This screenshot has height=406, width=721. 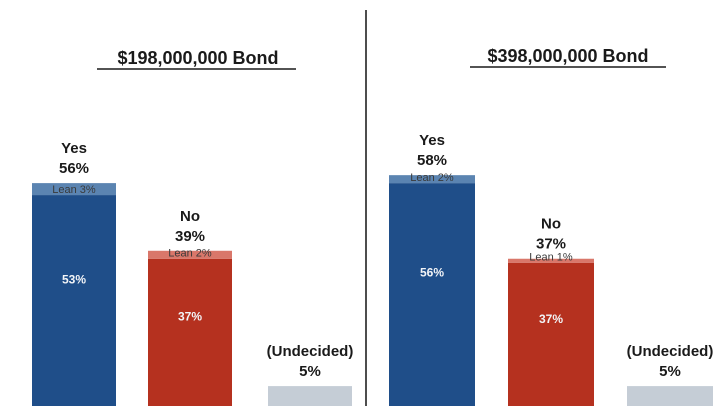 I want to click on lean-label: Lean 1%, so click(x=551, y=258).